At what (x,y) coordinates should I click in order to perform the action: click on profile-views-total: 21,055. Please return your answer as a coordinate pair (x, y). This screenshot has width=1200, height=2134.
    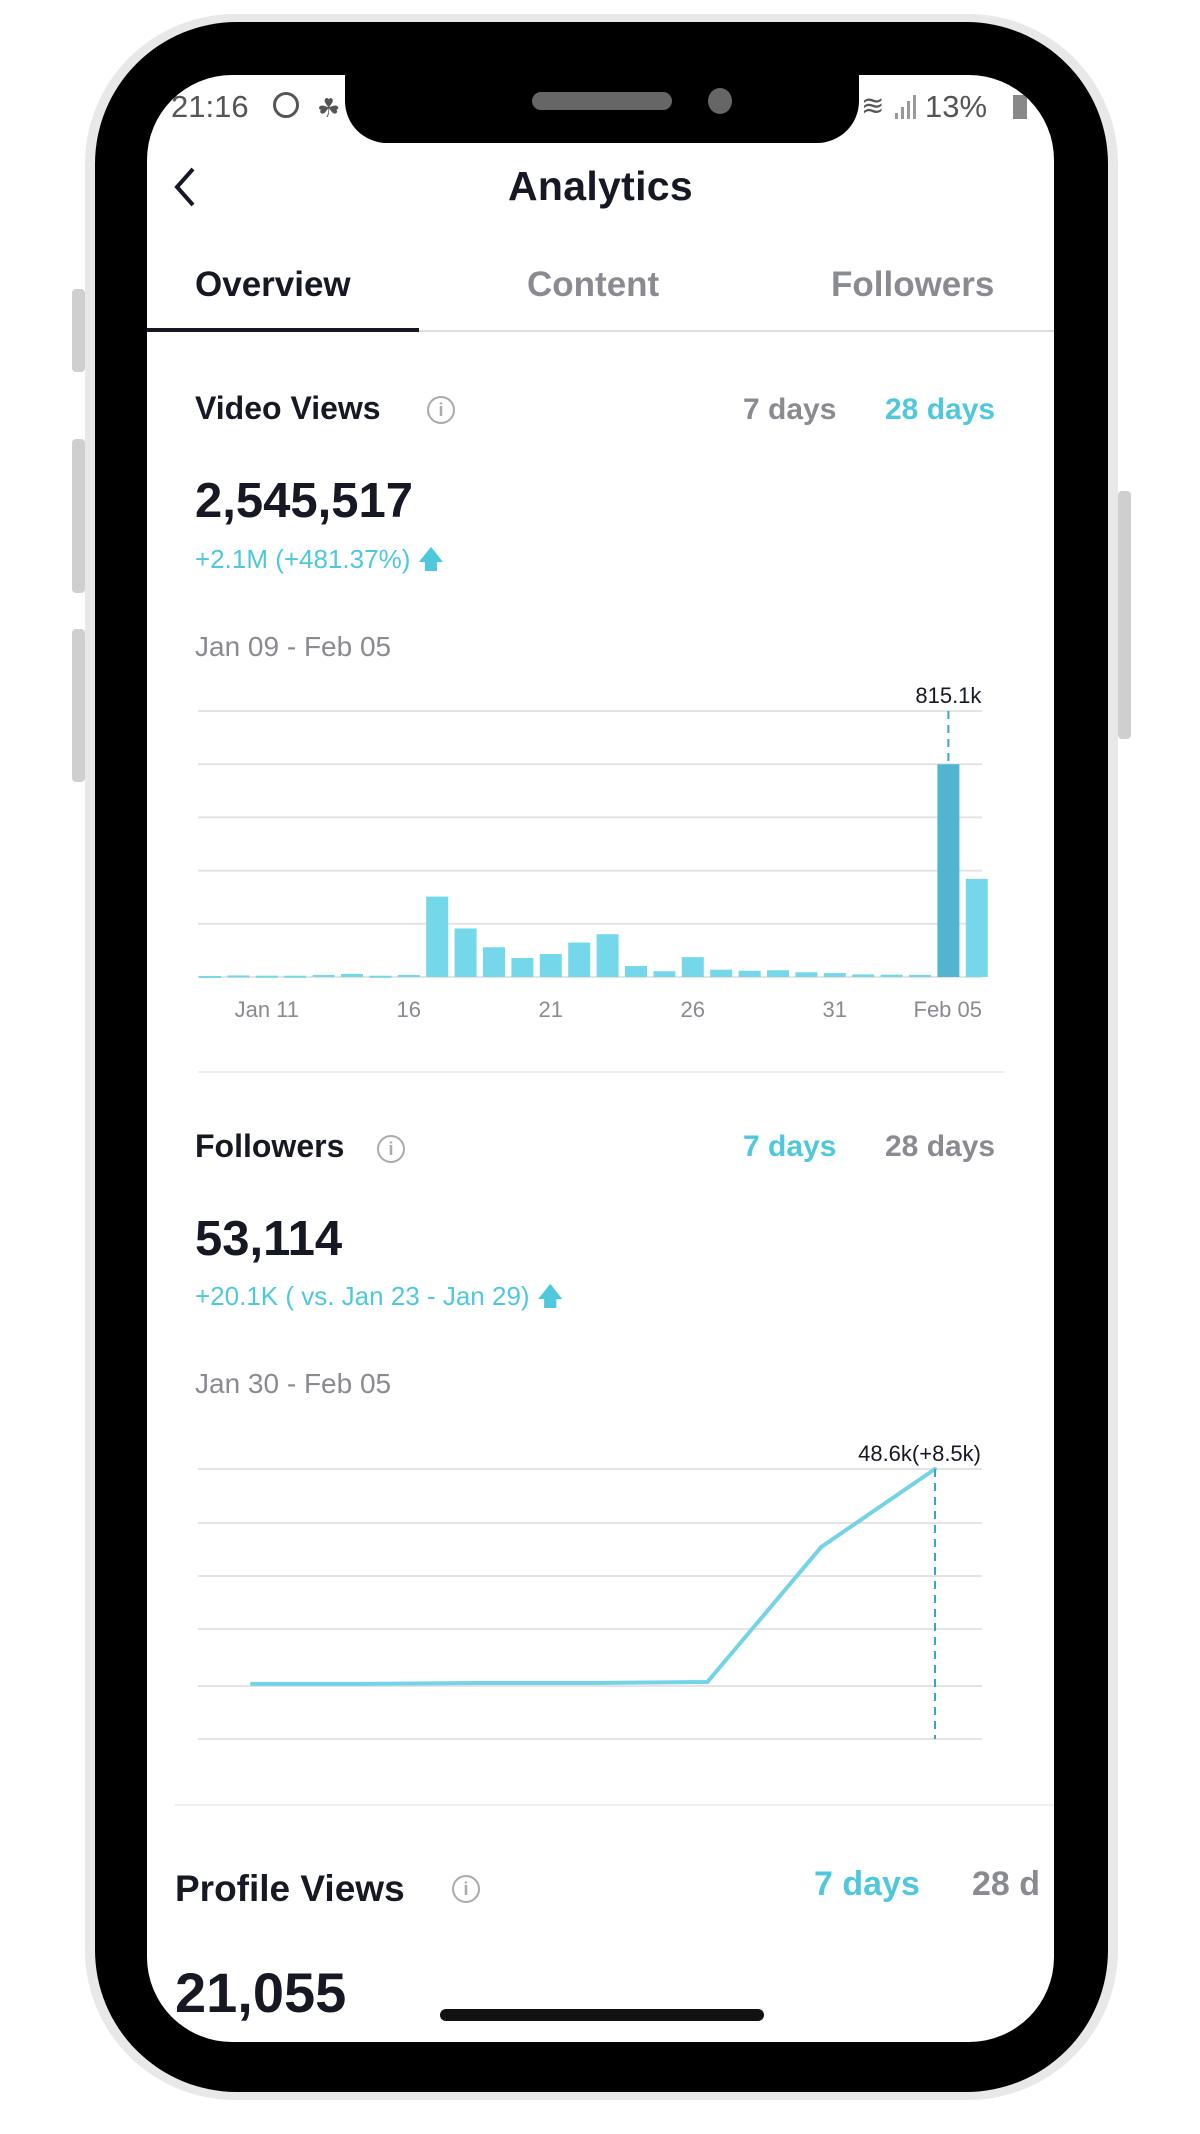
    Looking at the image, I should click on (261, 1992).